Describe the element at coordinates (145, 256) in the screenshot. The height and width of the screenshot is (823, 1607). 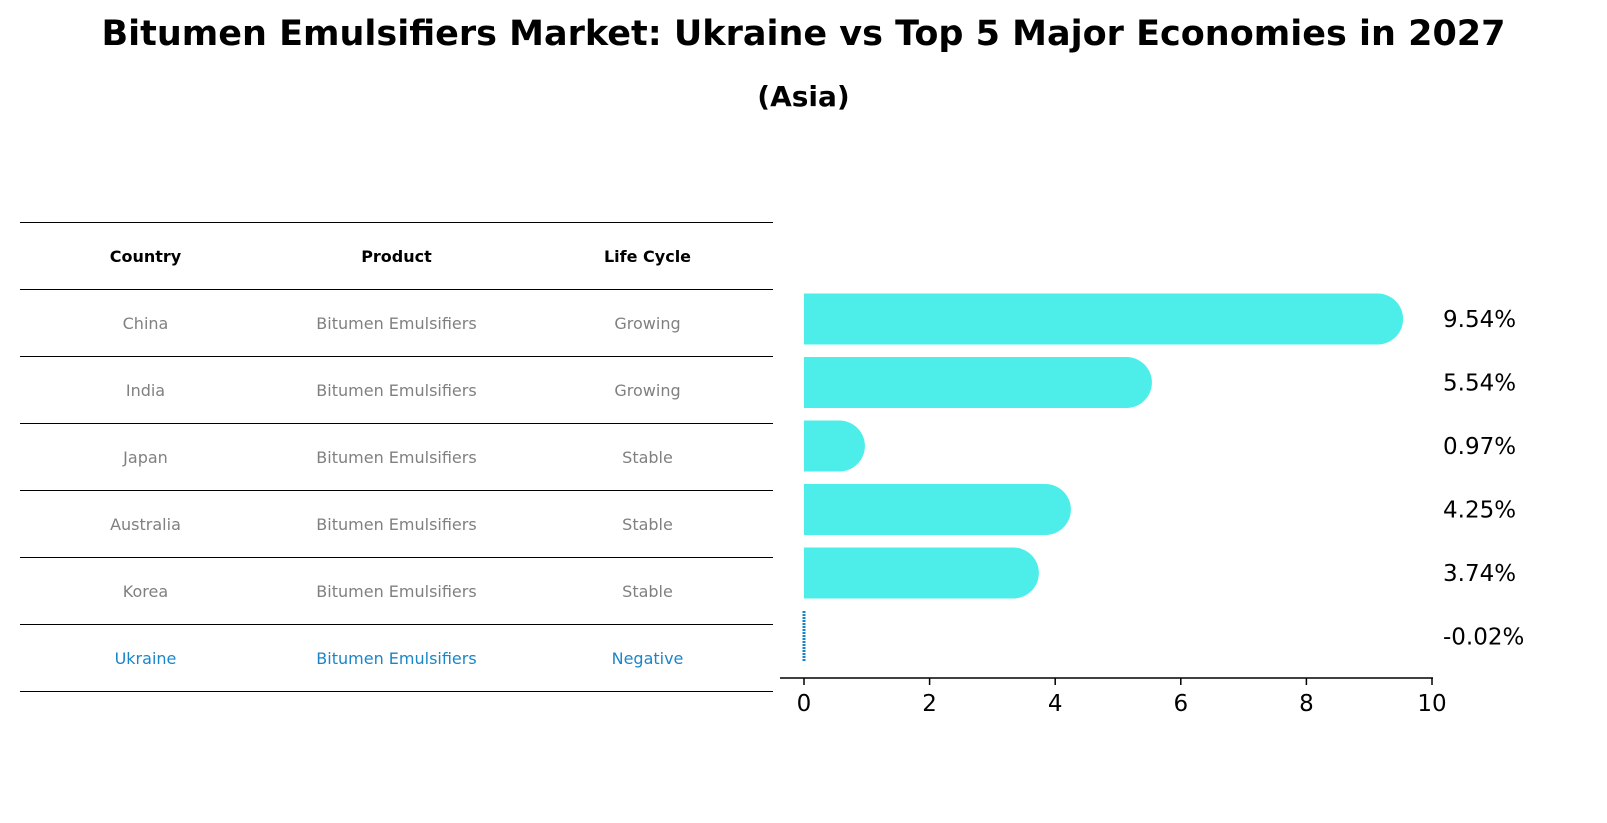
I see `header-country: Country` at that location.